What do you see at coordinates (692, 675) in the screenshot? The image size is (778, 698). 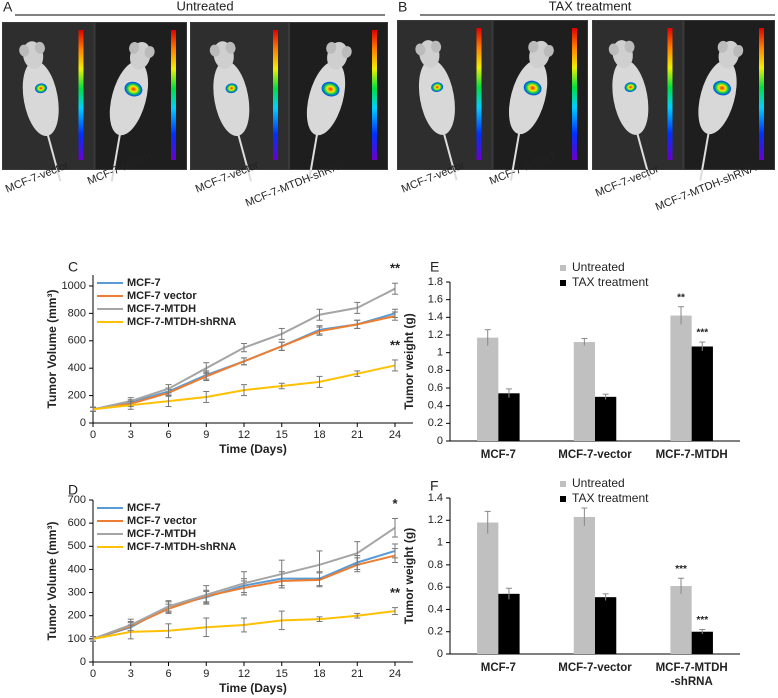 I see `x-tick-label: MCF-7-MTDH -shRNA` at bounding box center [692, 675].